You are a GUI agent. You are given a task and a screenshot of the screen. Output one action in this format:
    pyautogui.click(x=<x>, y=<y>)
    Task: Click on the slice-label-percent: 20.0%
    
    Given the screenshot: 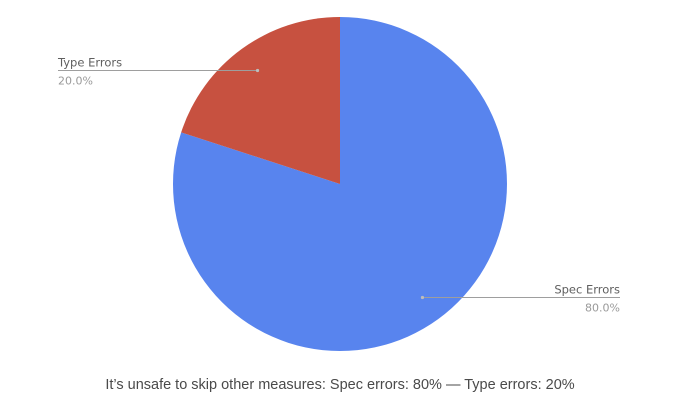 What is the action you would take?
    pyautogui.click(x=75, y=81)
    